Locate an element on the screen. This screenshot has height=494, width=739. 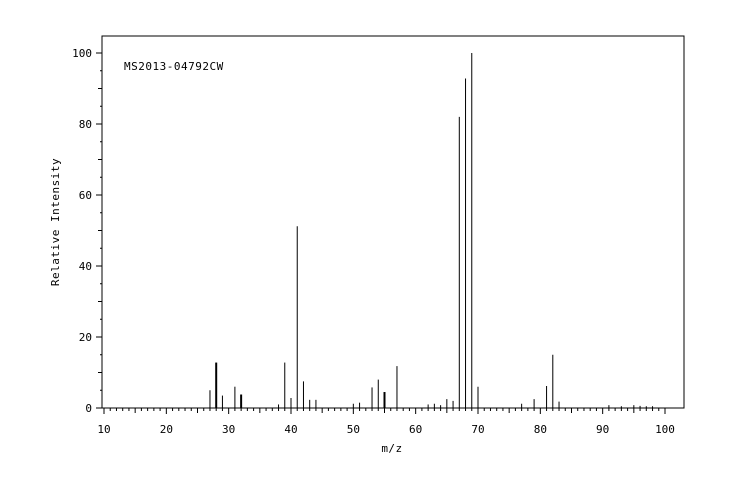
x-tick-label: 20 is located at coordinates (166, 429).